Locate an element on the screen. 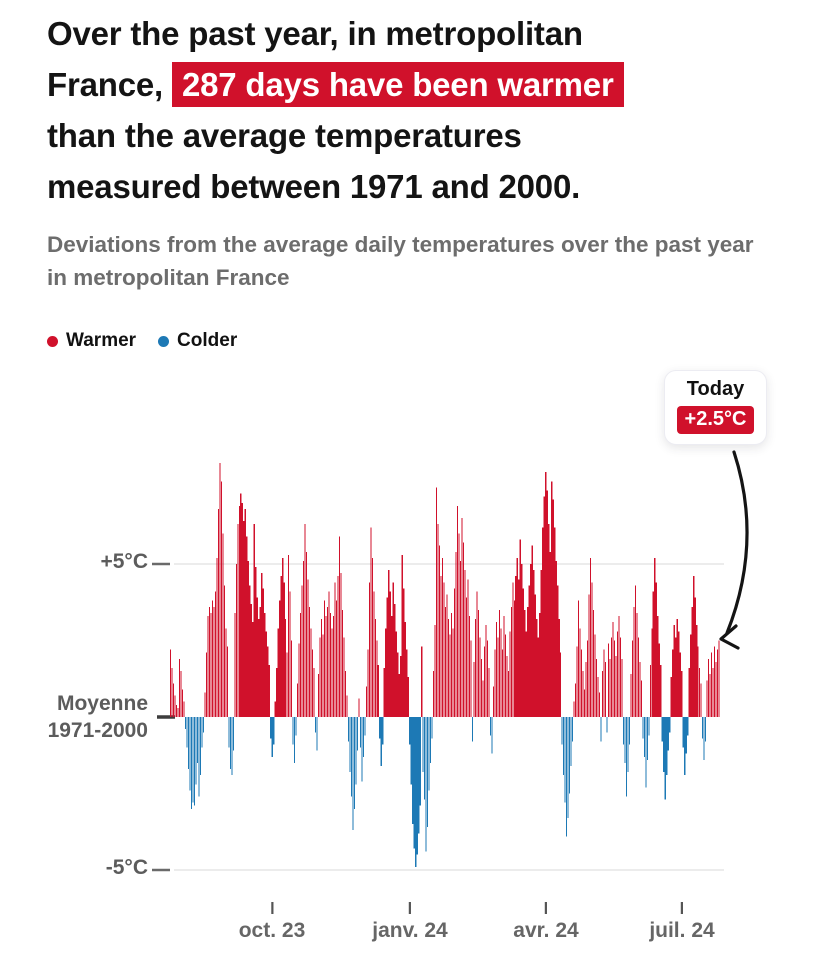 The image size is (828, 962). baseline-label-line2: 1971-2000 is located at coordinates (97, 730).